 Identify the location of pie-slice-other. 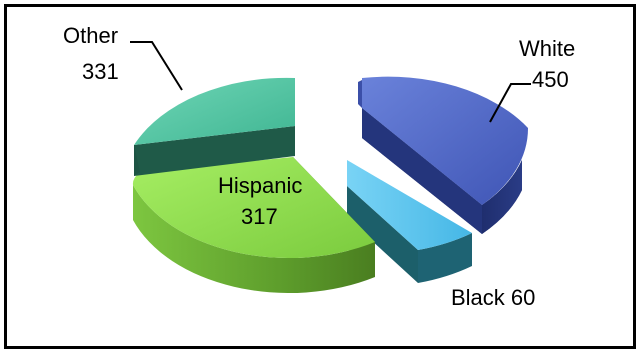
(214, 126).